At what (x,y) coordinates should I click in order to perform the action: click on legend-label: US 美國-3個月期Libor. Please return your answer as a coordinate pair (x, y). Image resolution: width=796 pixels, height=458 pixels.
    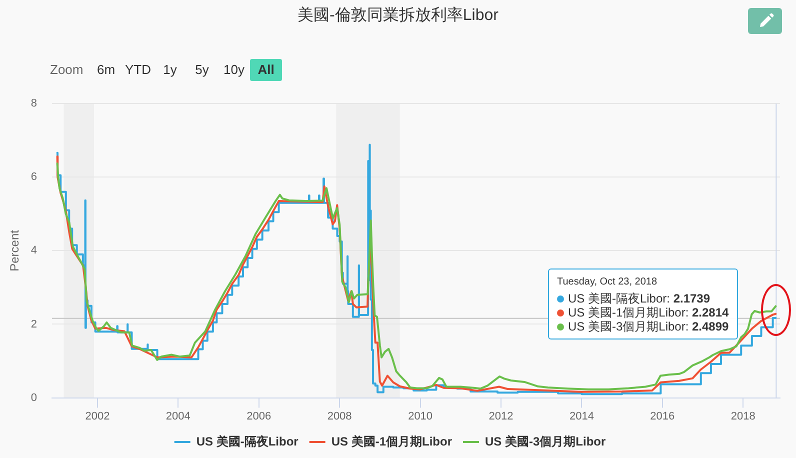
    Looking at the image, I should click on (545, 441).